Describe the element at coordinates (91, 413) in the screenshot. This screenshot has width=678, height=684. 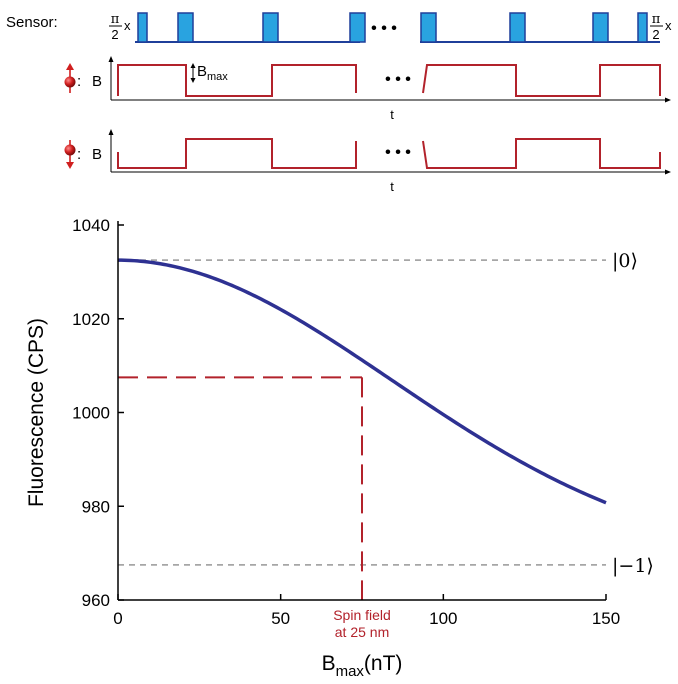
I see `y-tick-label: 1000` at that location.